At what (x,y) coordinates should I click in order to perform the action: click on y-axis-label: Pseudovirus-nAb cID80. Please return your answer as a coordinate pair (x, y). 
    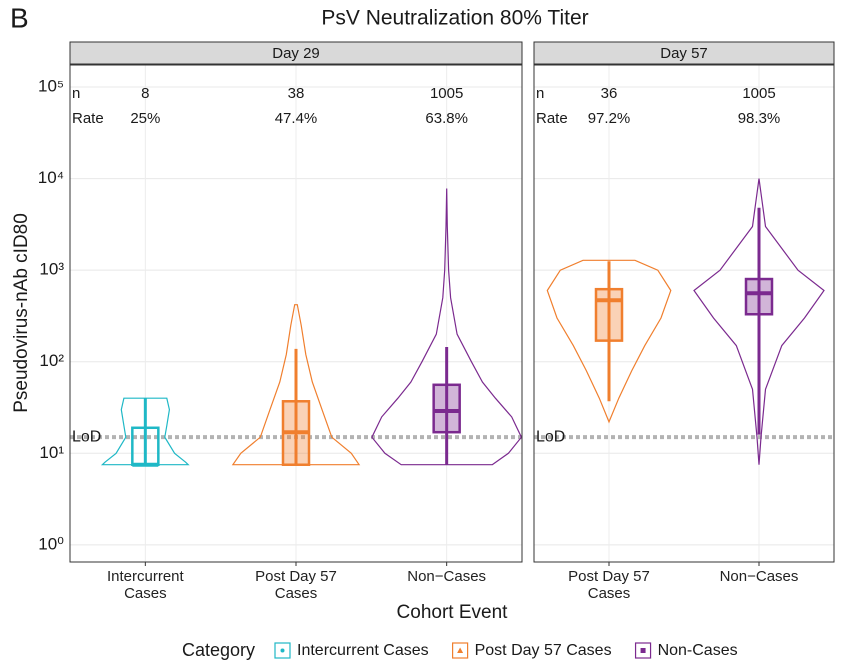
    Looking at the image, I should click on (21, 313).